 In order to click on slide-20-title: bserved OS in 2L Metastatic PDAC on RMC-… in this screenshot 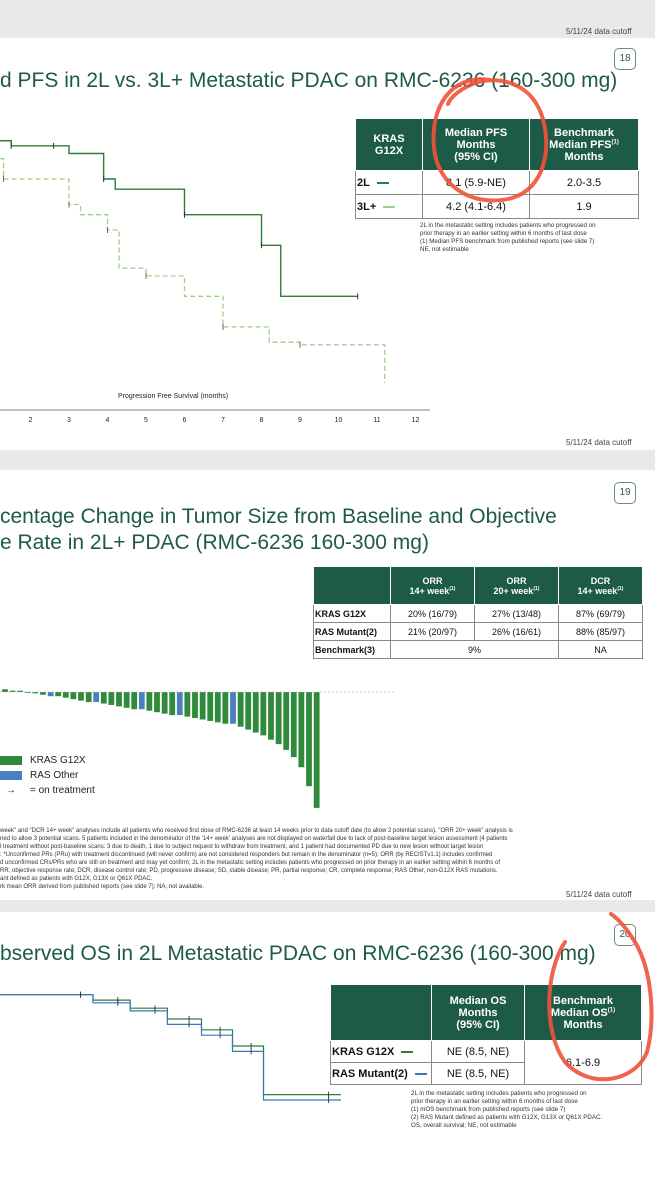, I will do `click(298, 953)`.